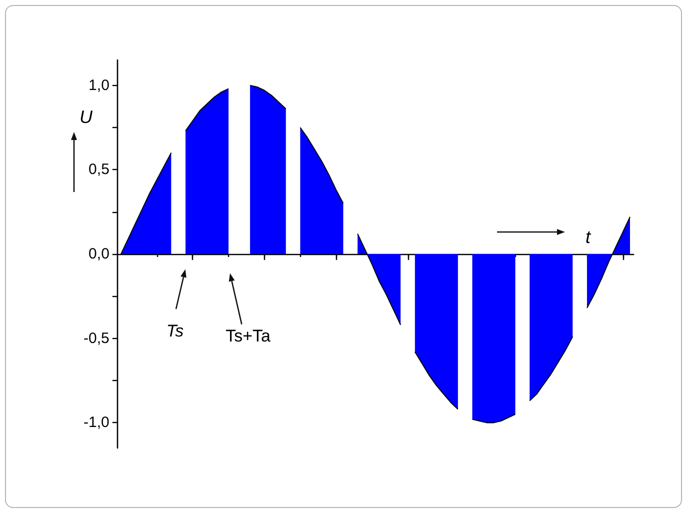  Describe the element at coordinates (87, 117) in the screenshot. I see `y-axis-title: U` at that location.